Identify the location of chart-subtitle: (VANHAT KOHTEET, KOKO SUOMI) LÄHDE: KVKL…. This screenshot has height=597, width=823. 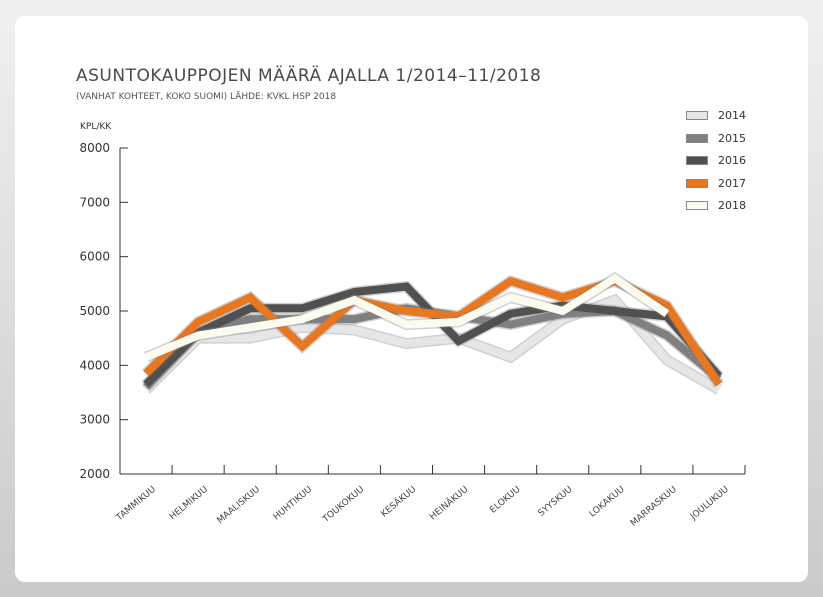
(206, 97).